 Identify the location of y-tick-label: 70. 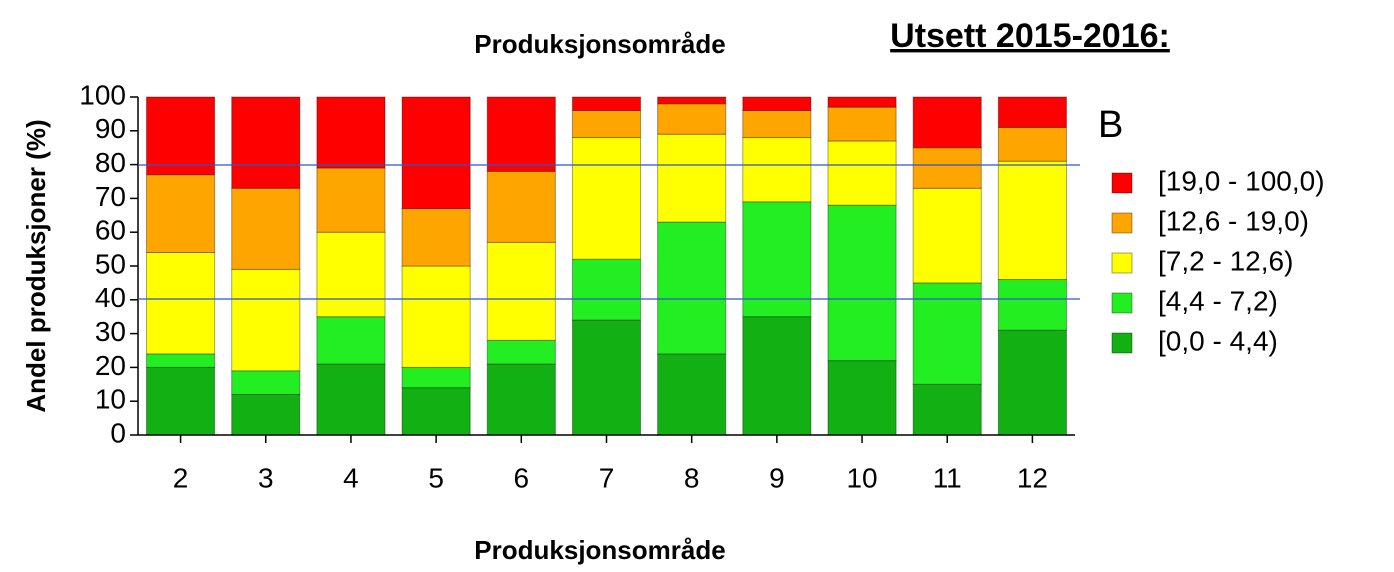
(110, 196).